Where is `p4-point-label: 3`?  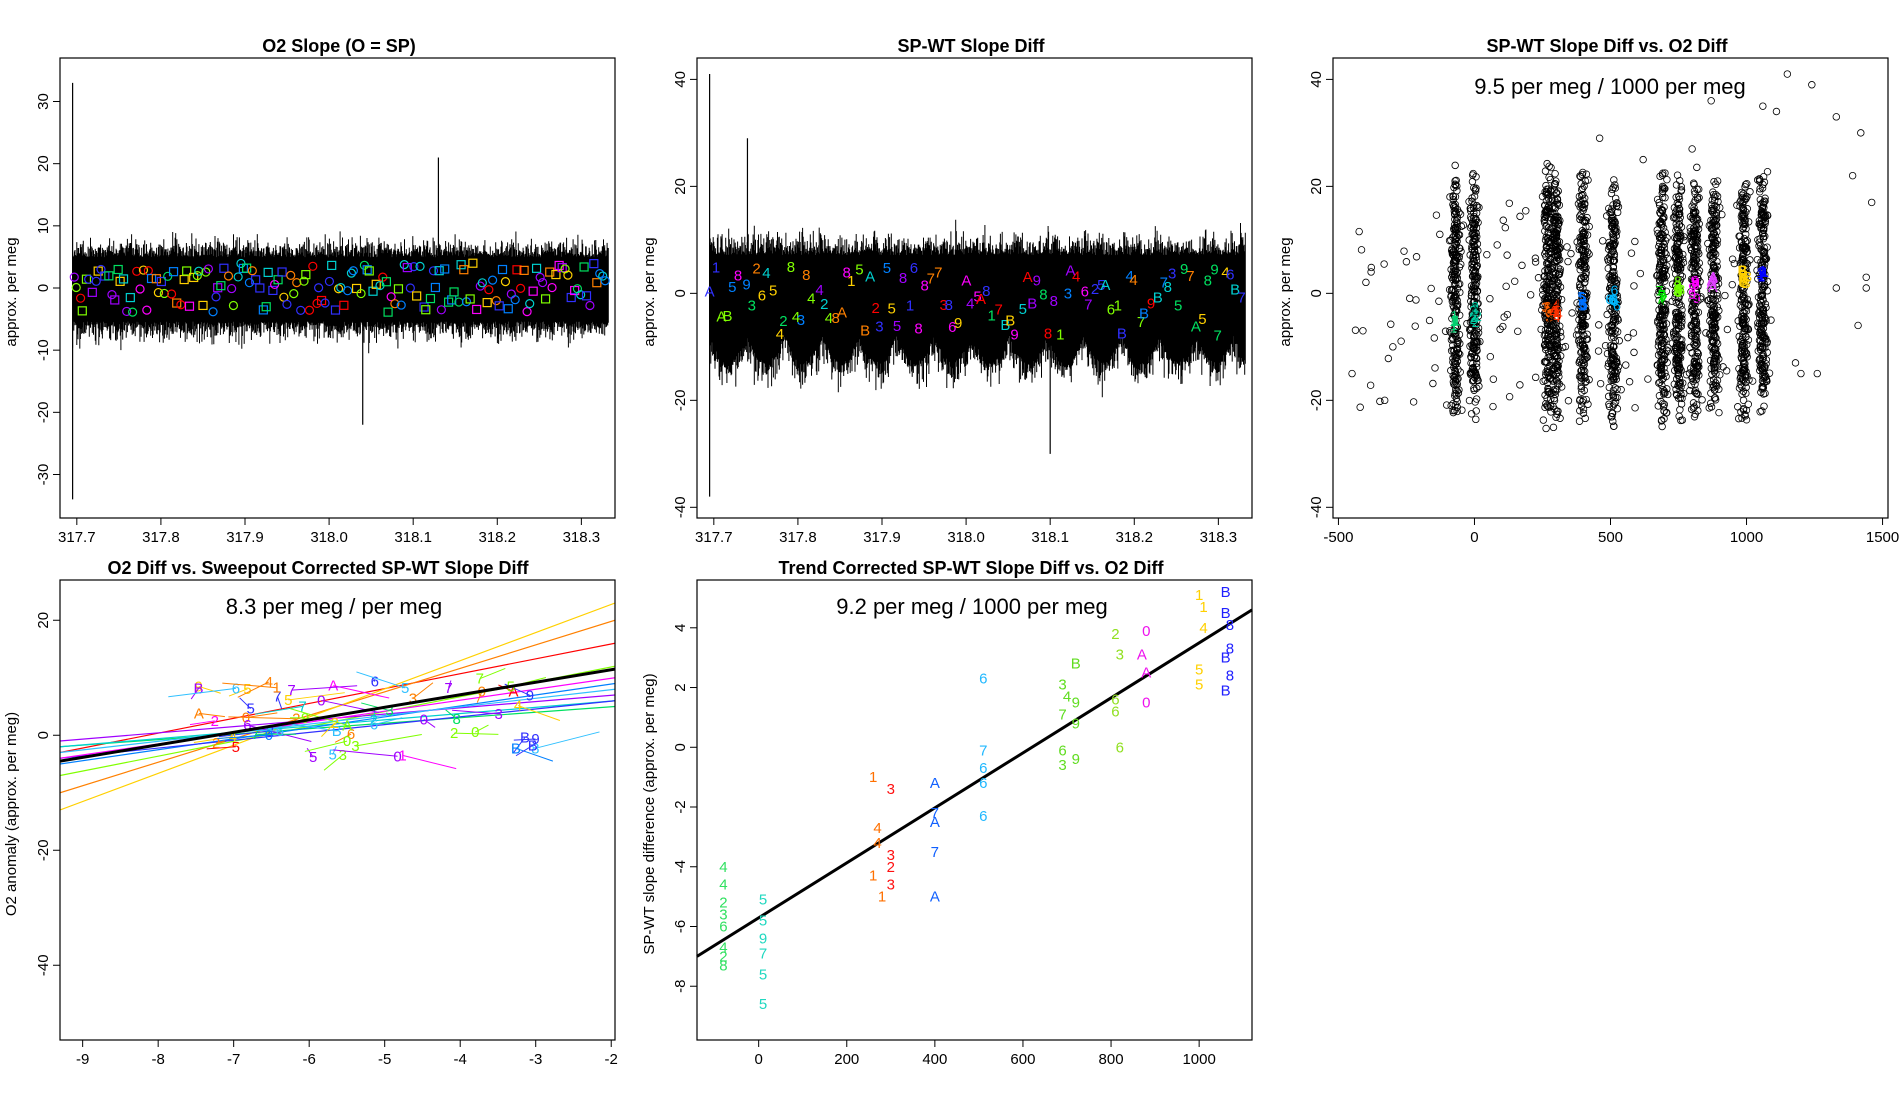 p4-point-label: 3 is located at coordinates (413, 699).